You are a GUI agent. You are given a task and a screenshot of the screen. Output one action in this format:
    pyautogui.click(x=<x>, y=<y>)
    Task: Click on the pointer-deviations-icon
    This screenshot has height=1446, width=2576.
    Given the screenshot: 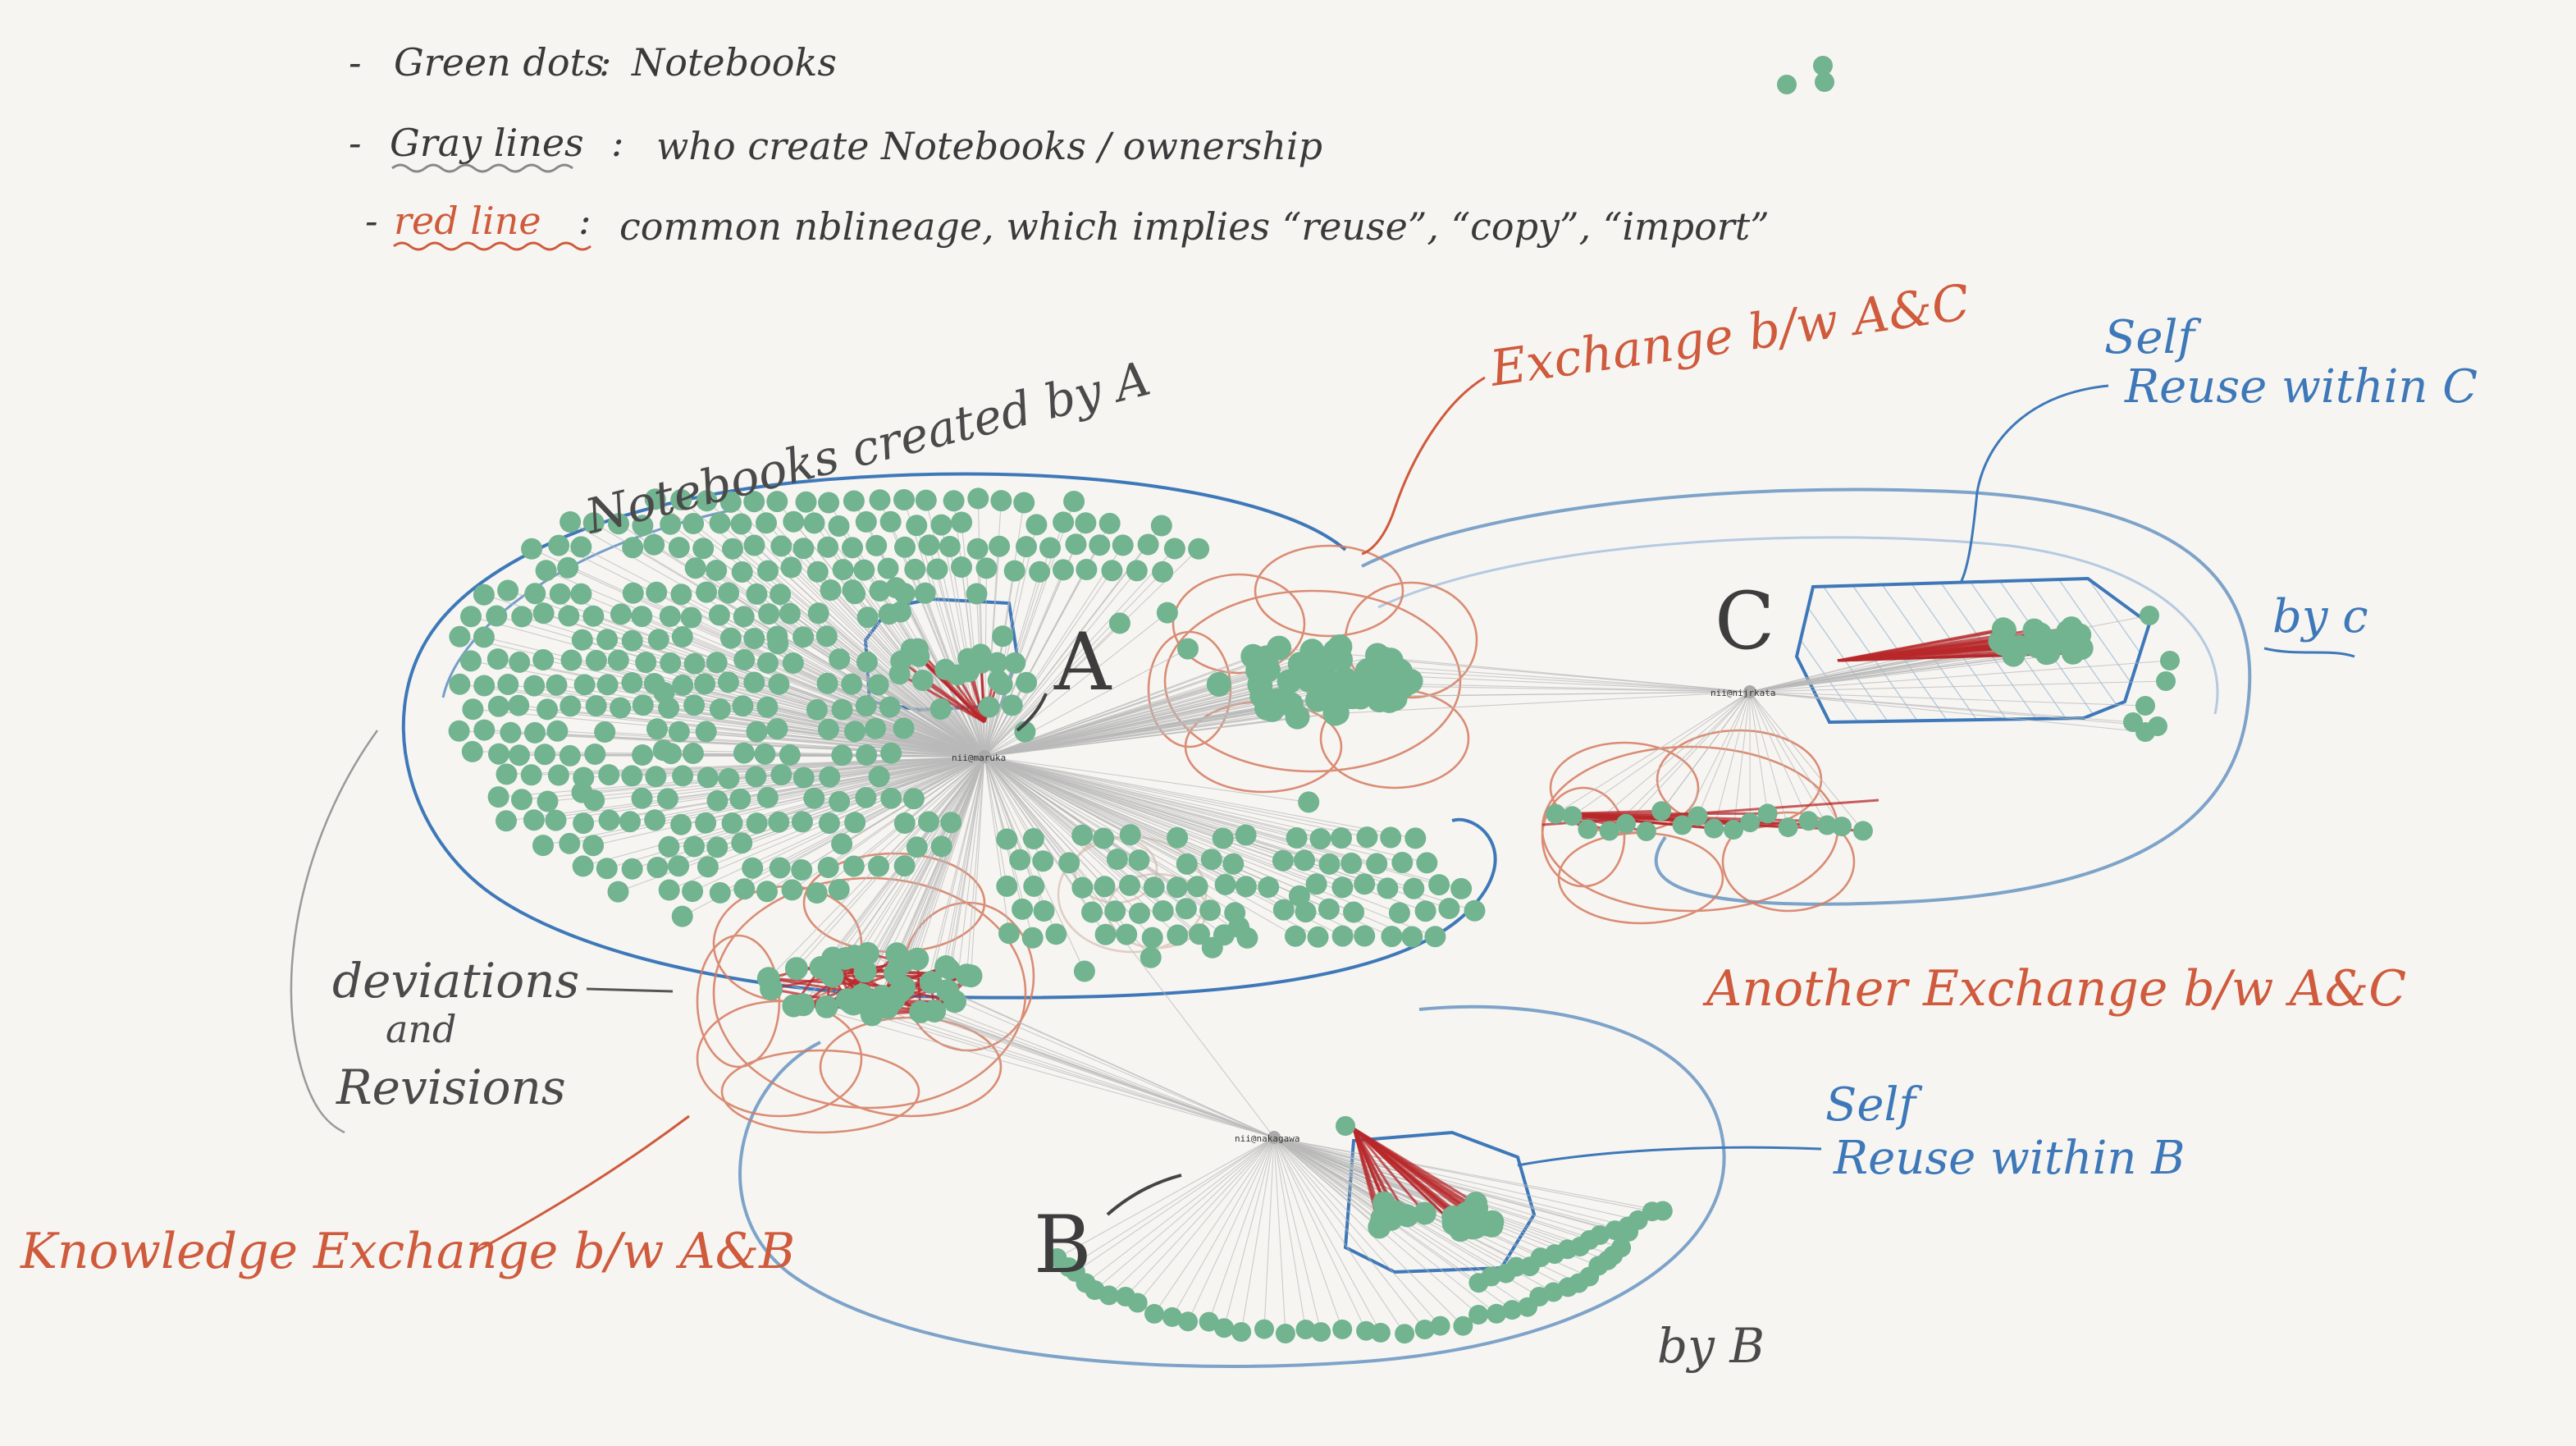 What is the action you would take?
    pyautogui.click(x=630, y=990)
    